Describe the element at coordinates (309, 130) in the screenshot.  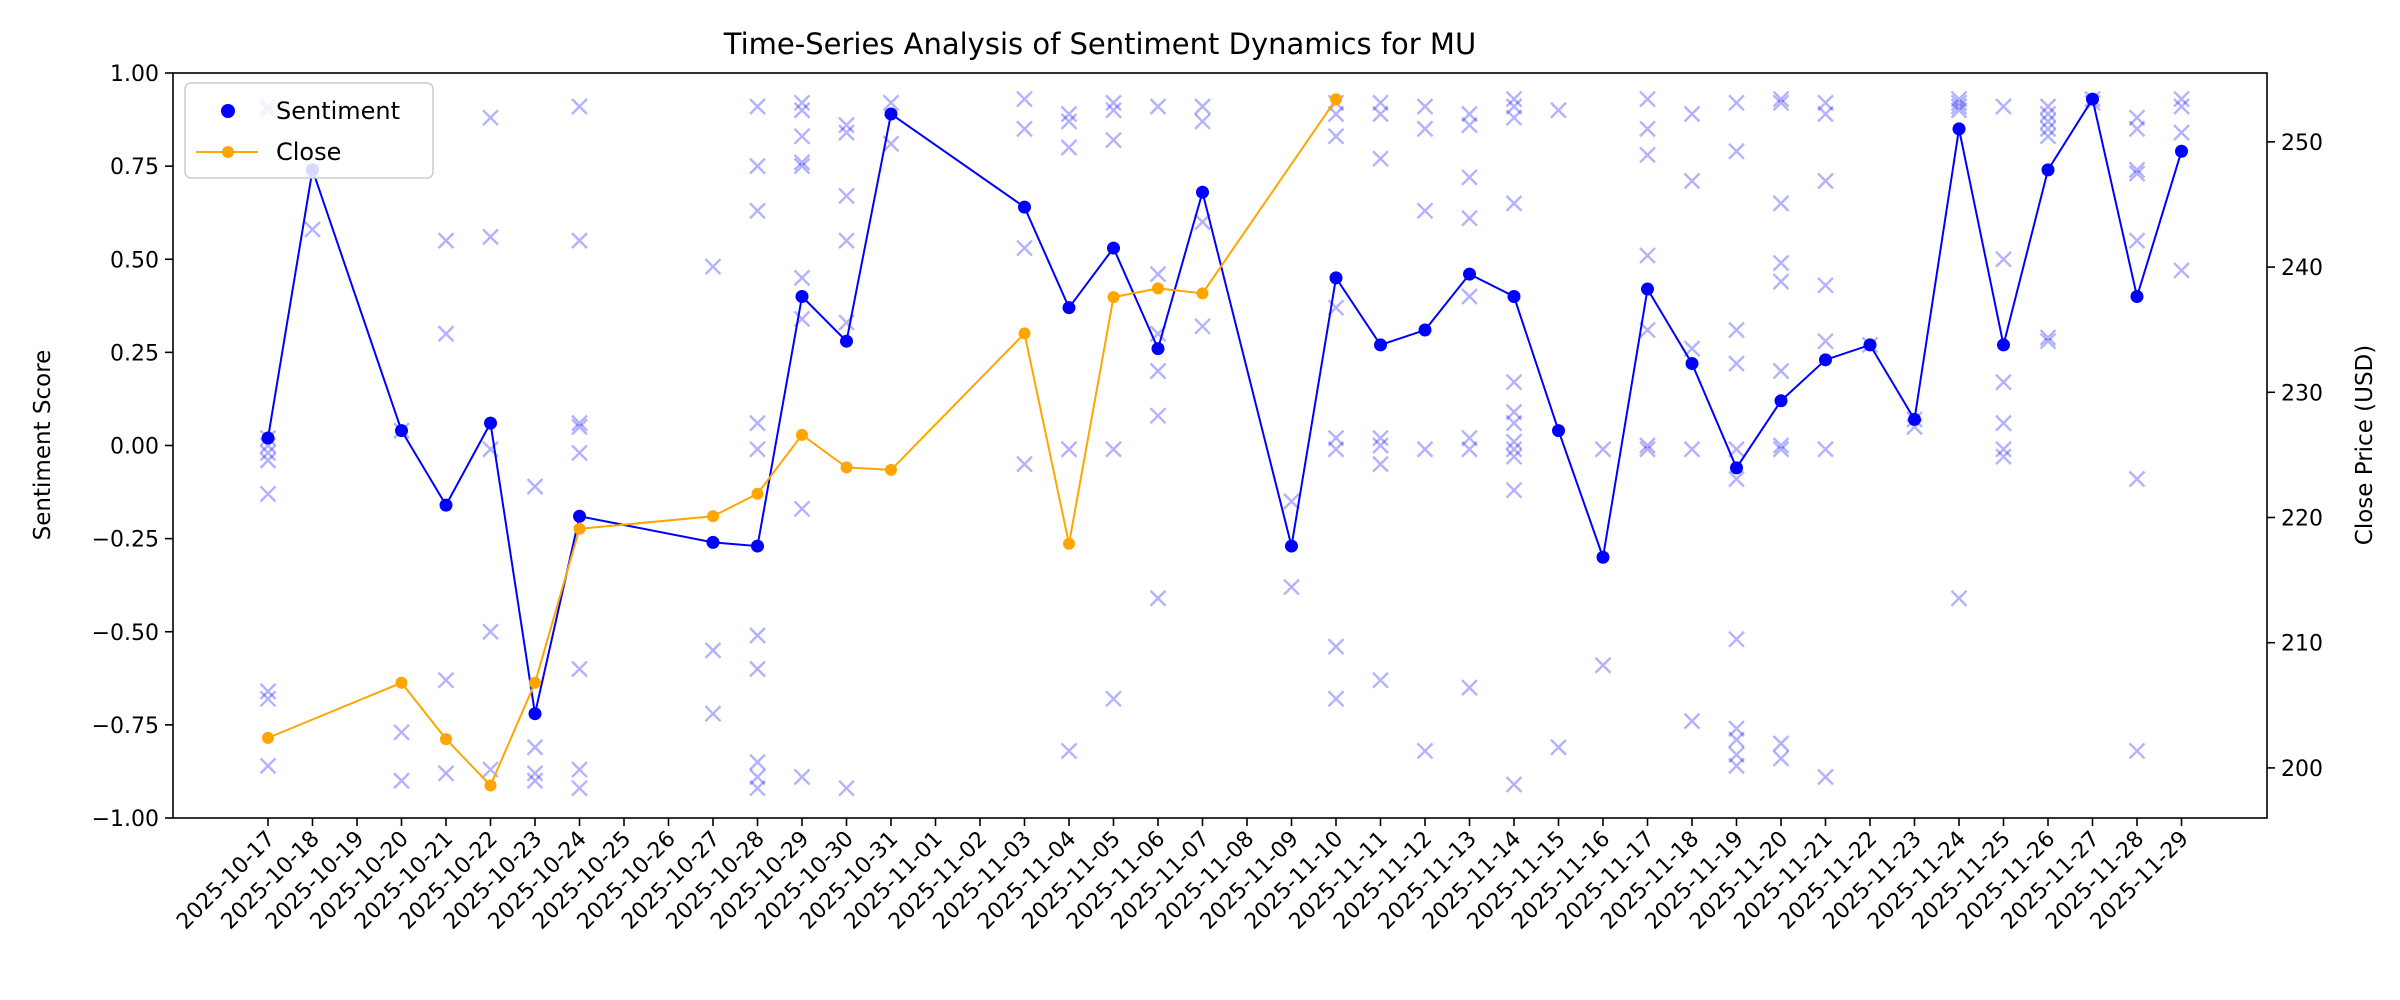
I see `legend-box` at that location.